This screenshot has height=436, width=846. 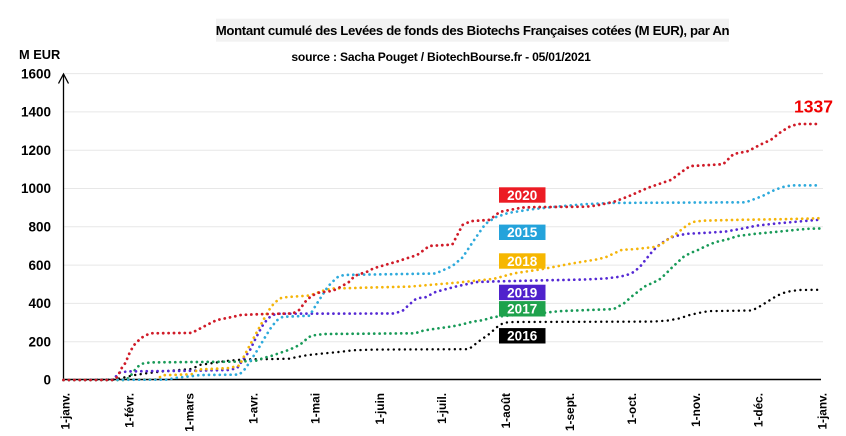 I want to click on svg-text: 2019, so click(x=522, y=292).